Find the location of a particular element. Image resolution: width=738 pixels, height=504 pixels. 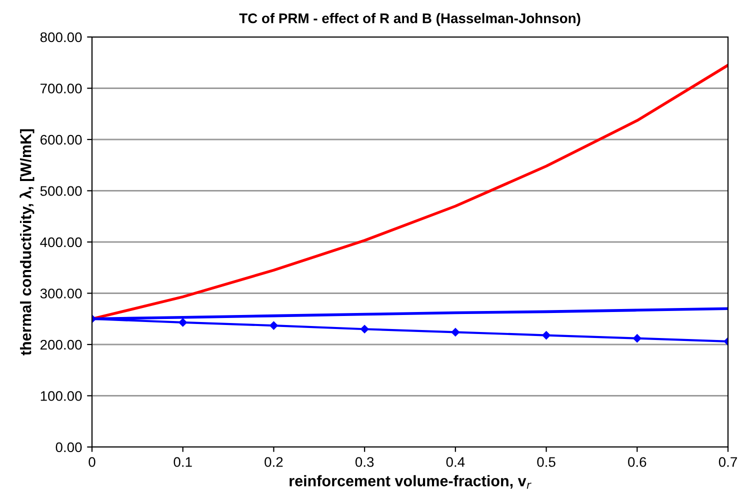

y-tick-label: 500.00 is located at coordinates (61, 191).